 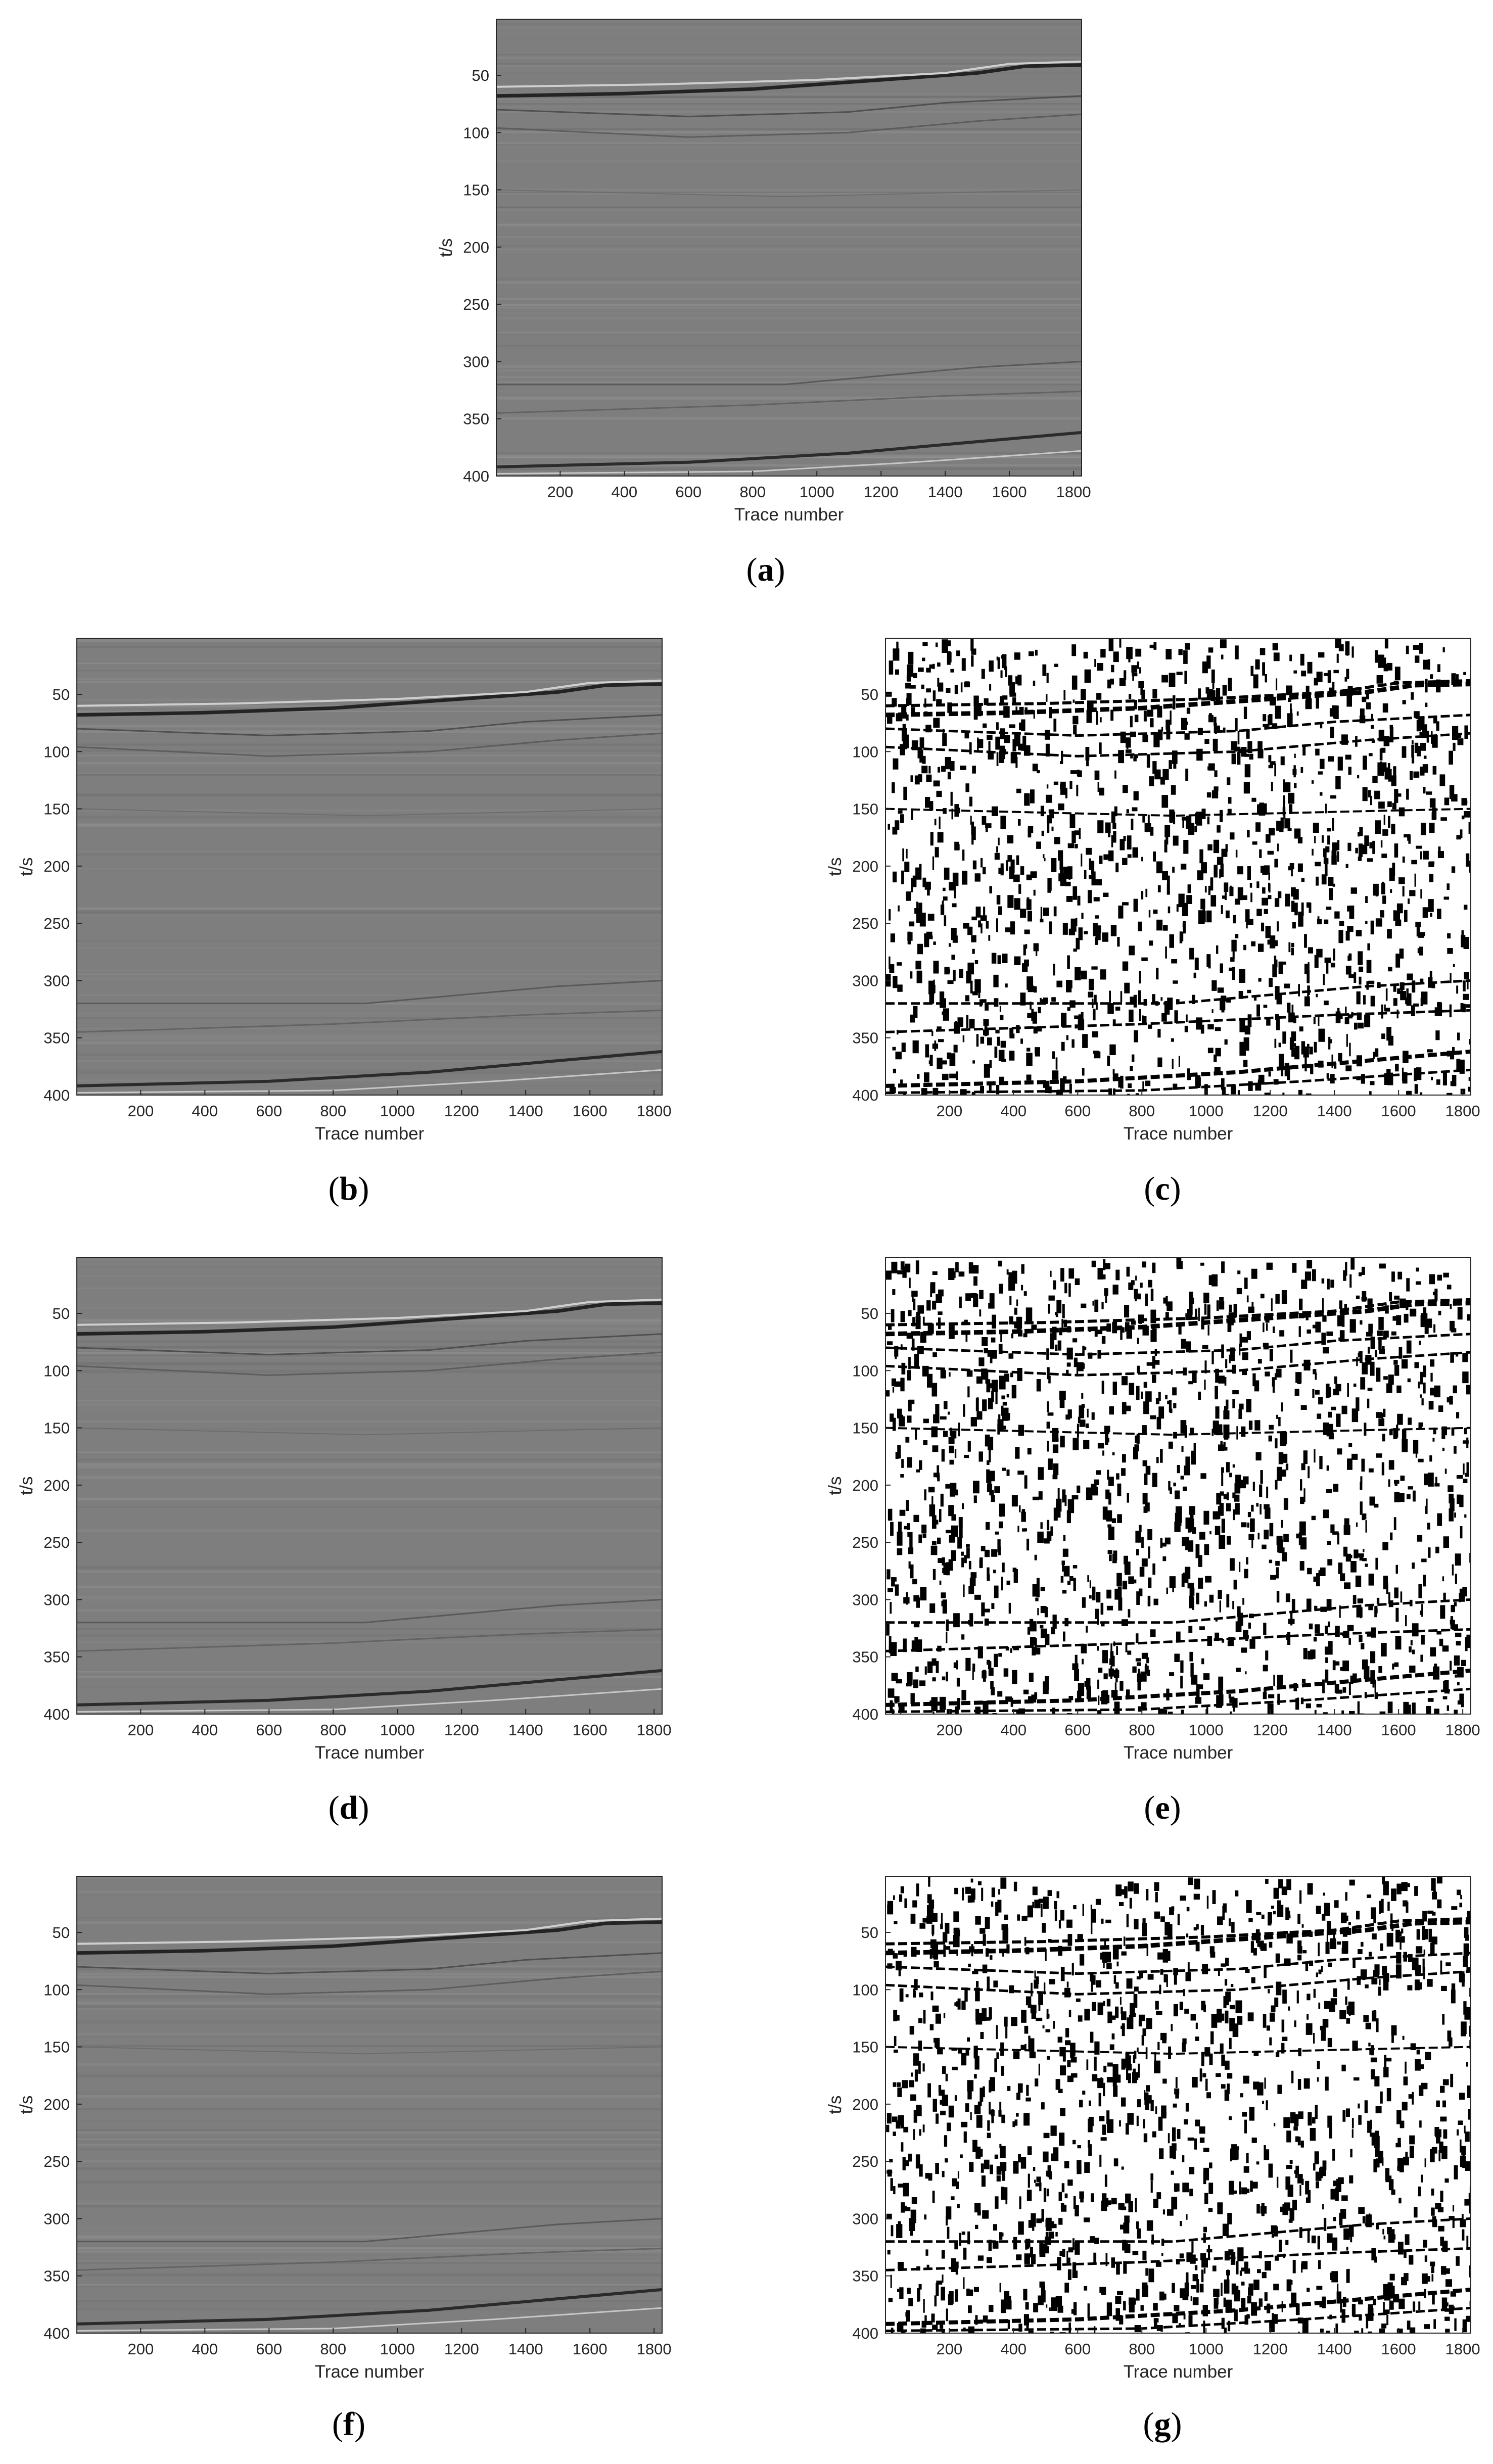 What do you see at coordinates (865, 923) in the screenshot?
I see `y-tick-label: 250` at bounding box center [865, 923].